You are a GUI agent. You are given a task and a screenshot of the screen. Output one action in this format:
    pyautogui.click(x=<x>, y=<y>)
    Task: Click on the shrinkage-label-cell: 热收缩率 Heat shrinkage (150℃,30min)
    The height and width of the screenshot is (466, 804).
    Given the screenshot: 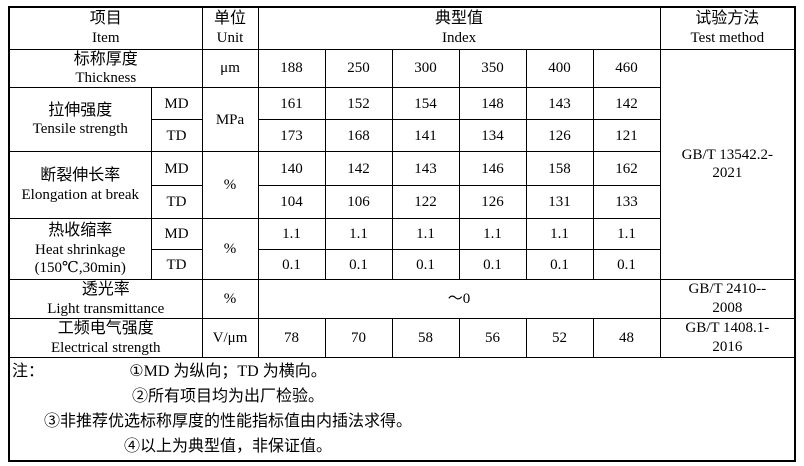 What is the action you would take?
    pyautogui.click(x=80, y=249)
    